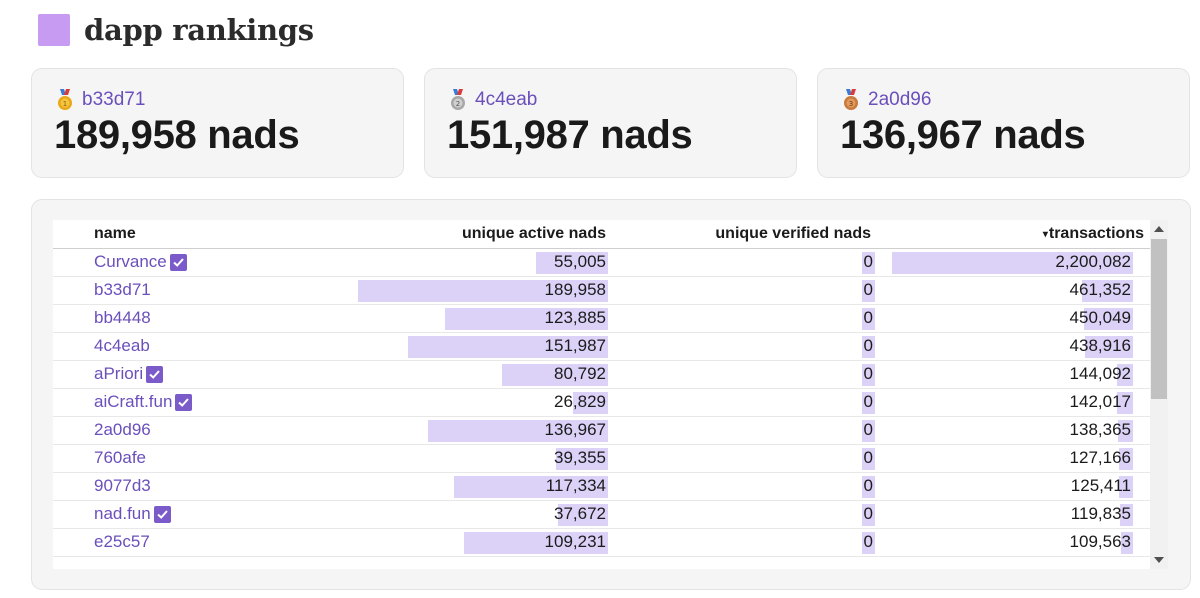  I want to click on dapp-name-link: 760afe, so click(120, 457).